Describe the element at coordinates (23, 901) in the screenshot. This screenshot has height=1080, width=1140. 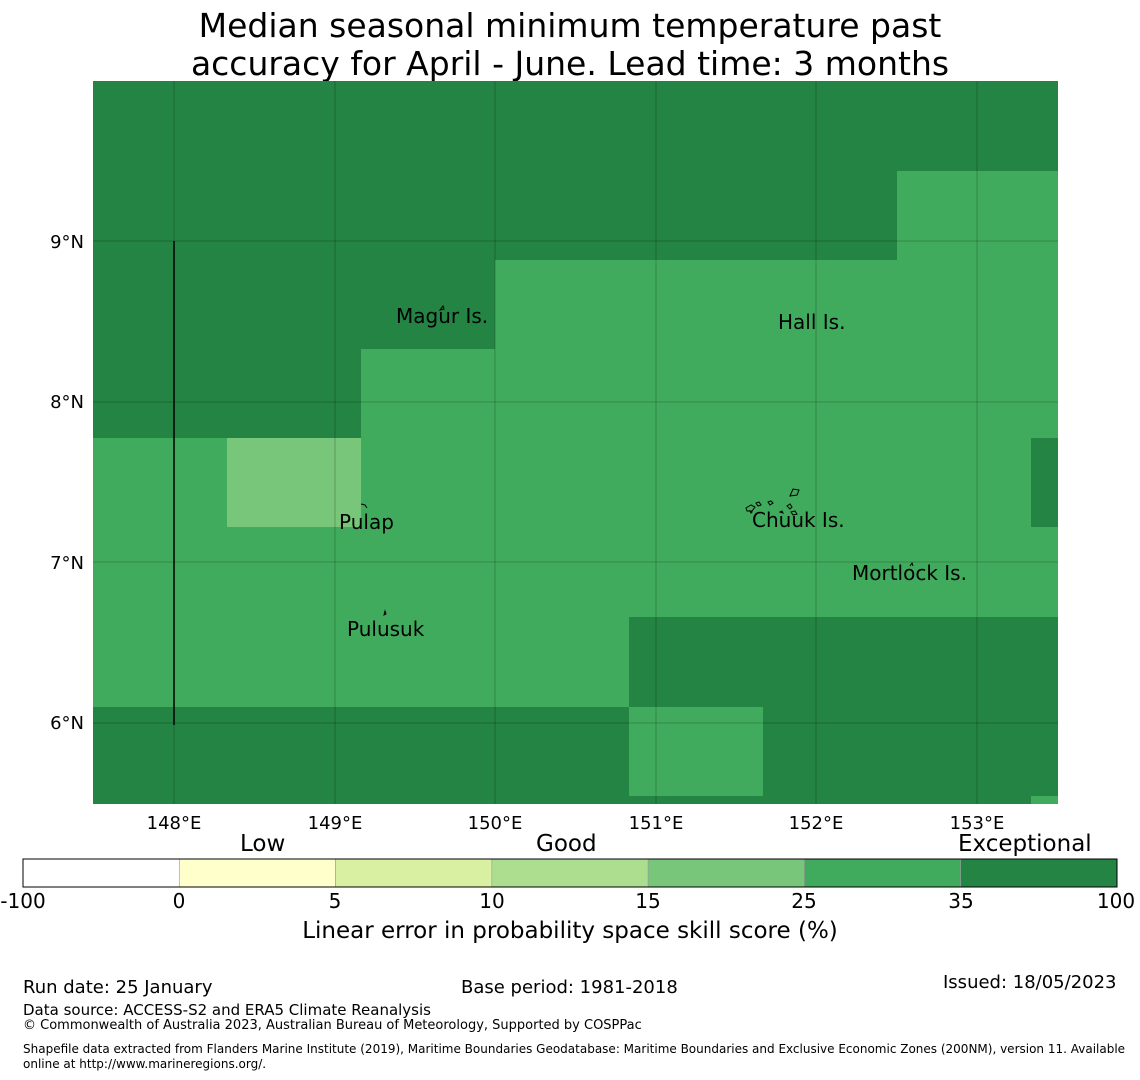
I see `colorbar-tick: -100` at that location.